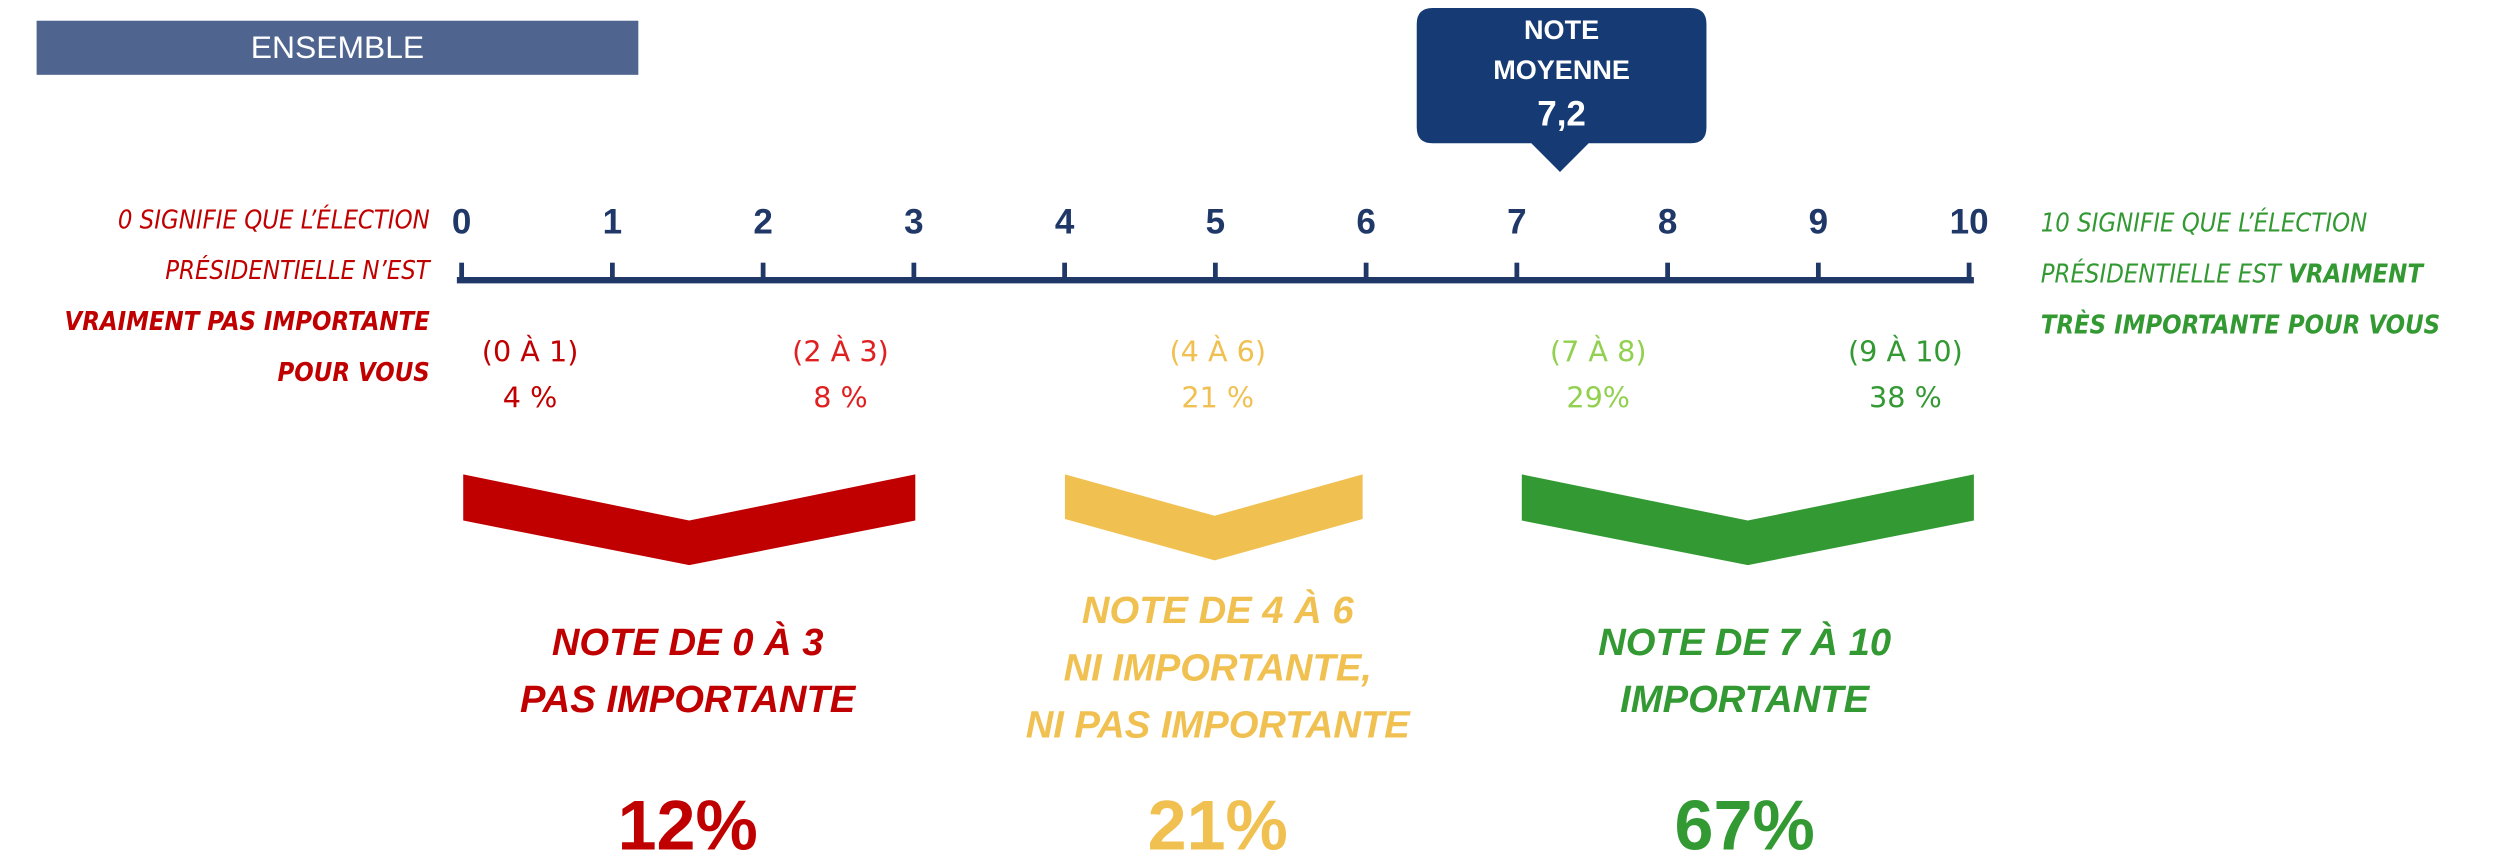 The image size is (2496, 864). Describe the element at coordinates (1905, 351) in the screenshot. I see `range-label: (9 À 10)` at that location.